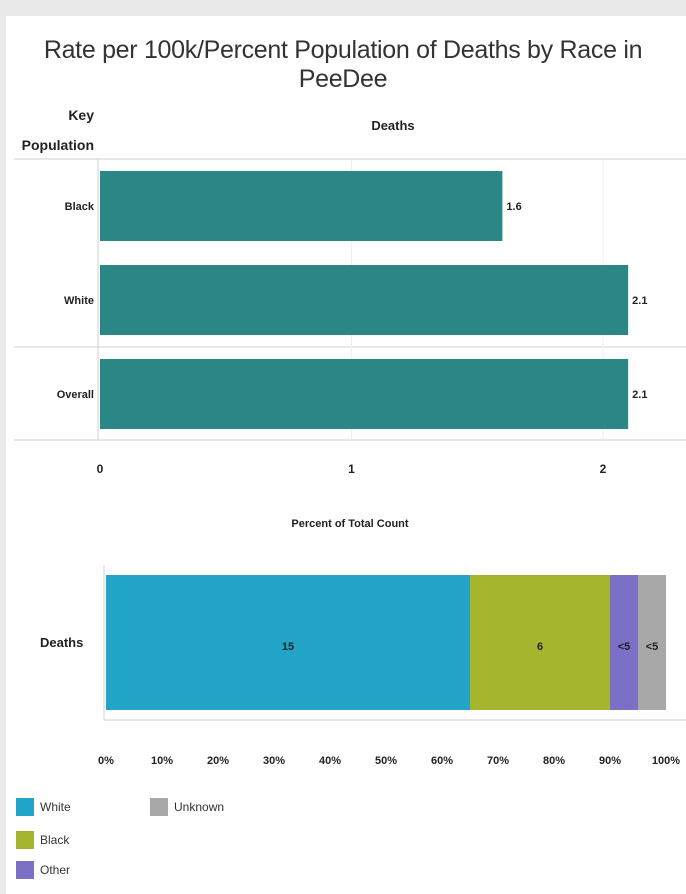 Image resolution: width=686 pixels, height=894 pixels. What do you see at coordinates (540, 647) in the screenshot?
I see `segment-label-black: 6` at bounding box center [540, 647].